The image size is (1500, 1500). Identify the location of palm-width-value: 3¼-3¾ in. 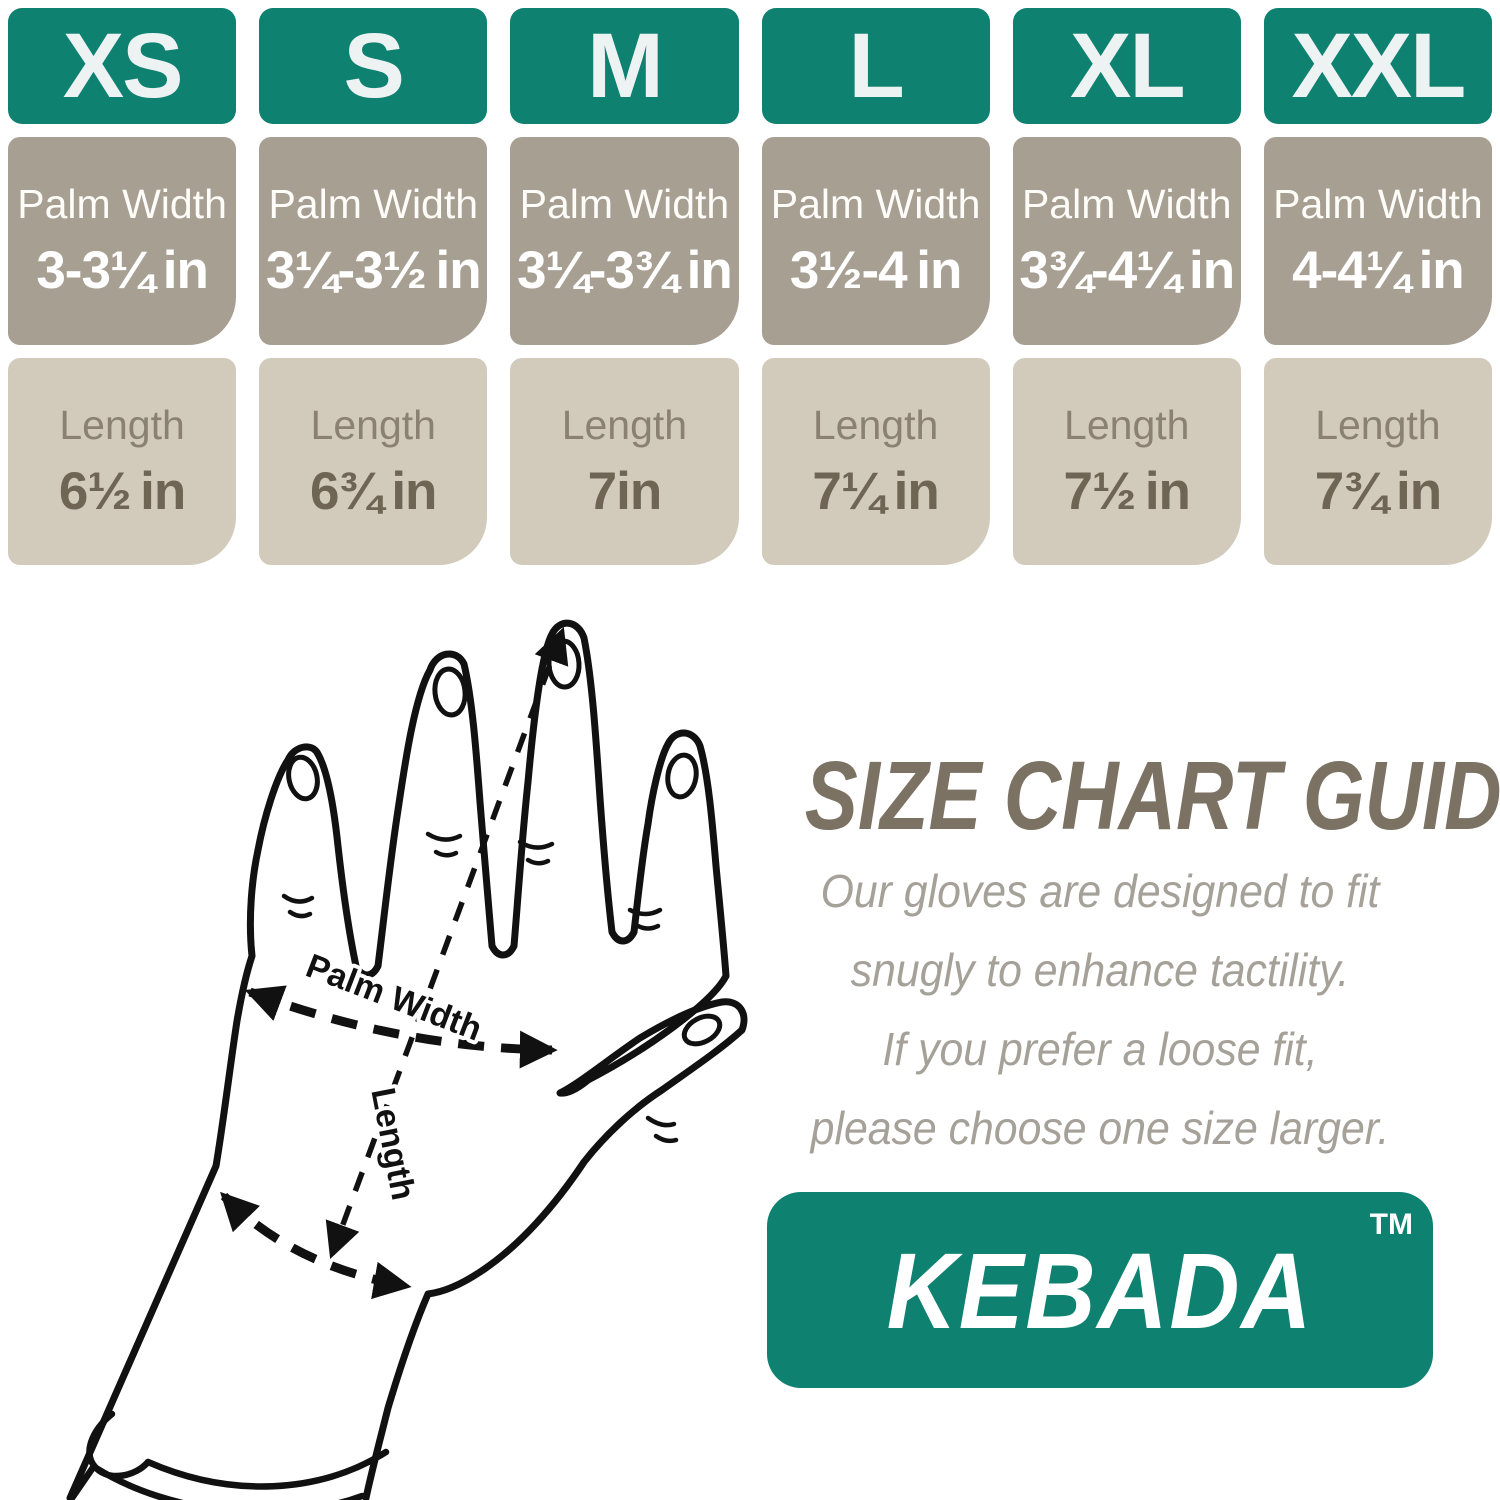
(625, 270).